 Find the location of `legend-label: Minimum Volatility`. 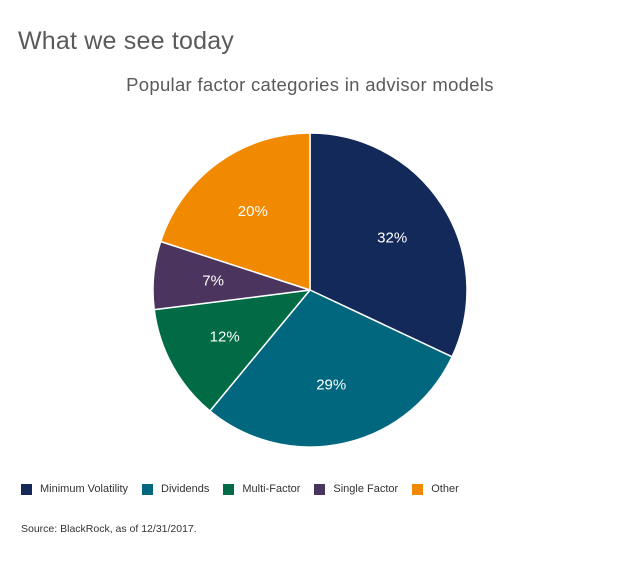

legend-label: Minimum Volatility is located at coordinates (84, 489).